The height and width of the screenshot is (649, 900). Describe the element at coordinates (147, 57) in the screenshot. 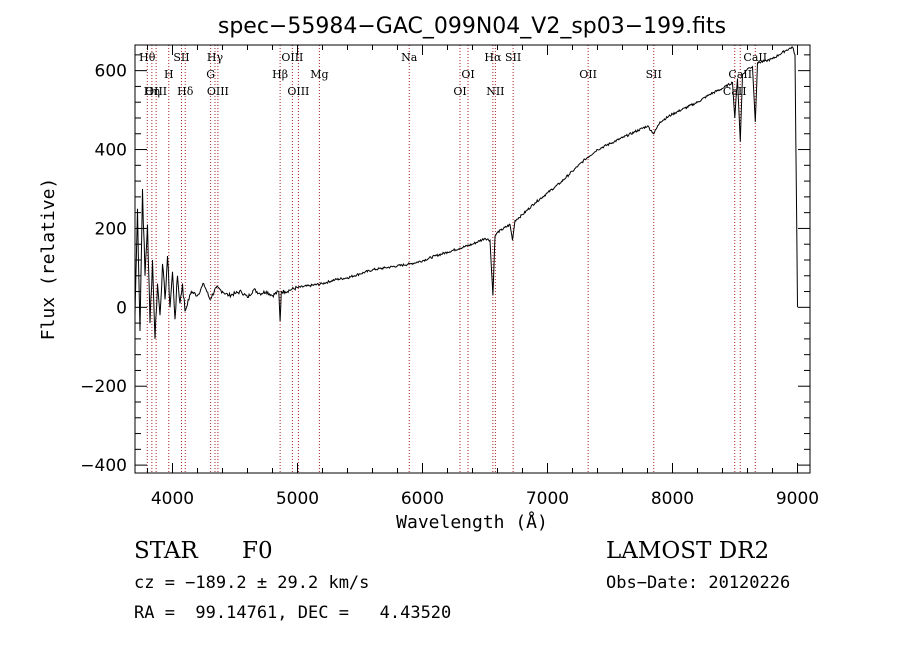

I see `line-label: Hθ` at that location.